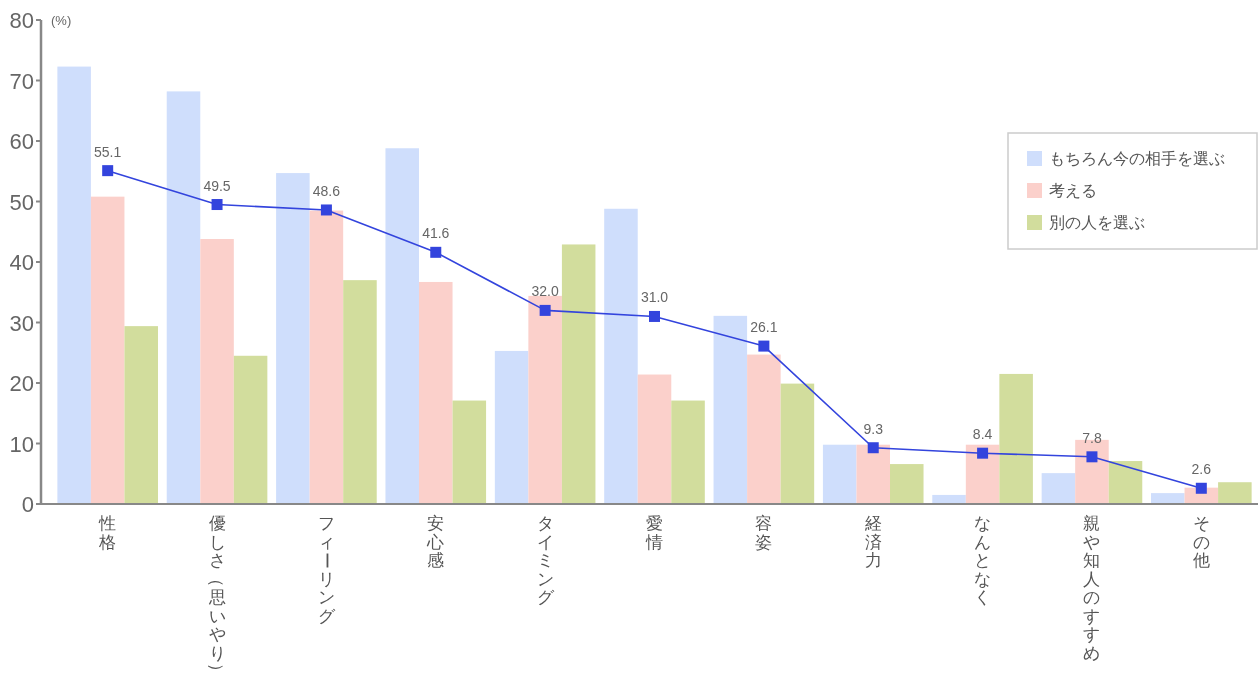 This screenshot has width=1258, height=686. What do you see at coordinates (545, 560) in the screenshot?
I see `x-tick-label: タイミング` at bounding box center [545, 560].